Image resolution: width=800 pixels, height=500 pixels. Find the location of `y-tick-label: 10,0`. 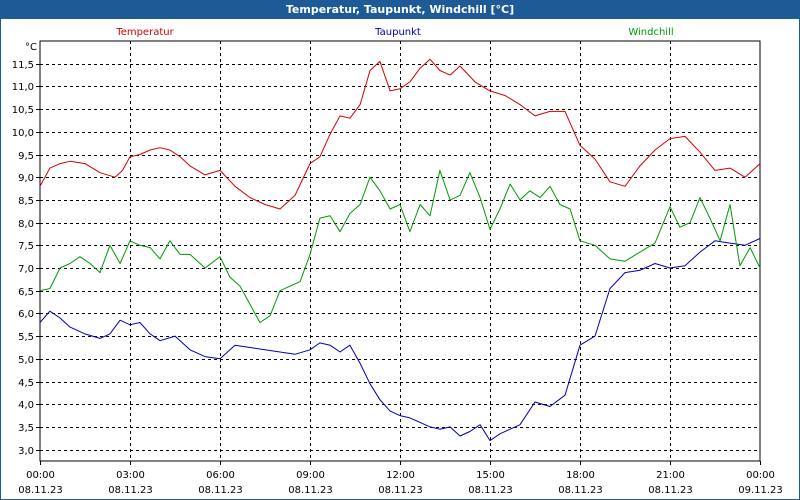

y-tick-label: 10,0 is located at coordinates (23, 133).